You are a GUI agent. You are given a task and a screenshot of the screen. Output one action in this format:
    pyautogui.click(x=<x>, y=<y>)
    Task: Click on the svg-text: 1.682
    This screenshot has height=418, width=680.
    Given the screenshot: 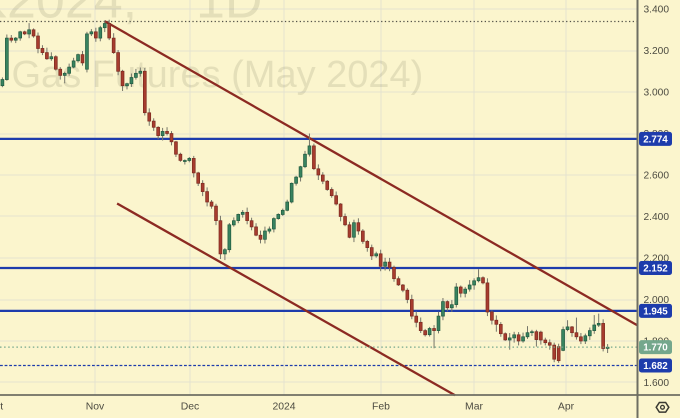 What is the action you would take?
    pyautogui.click(x=655, y=366)
    